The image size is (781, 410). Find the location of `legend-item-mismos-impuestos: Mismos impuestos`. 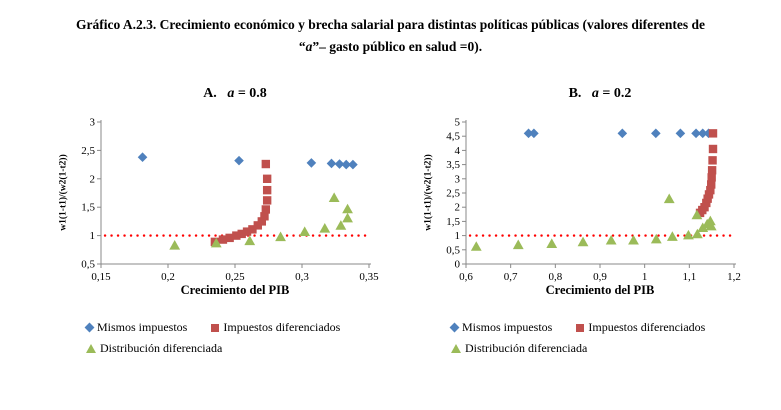

legend-item-mismos-impuestos: Mismos impuestos is located at coordinates (501, 327).